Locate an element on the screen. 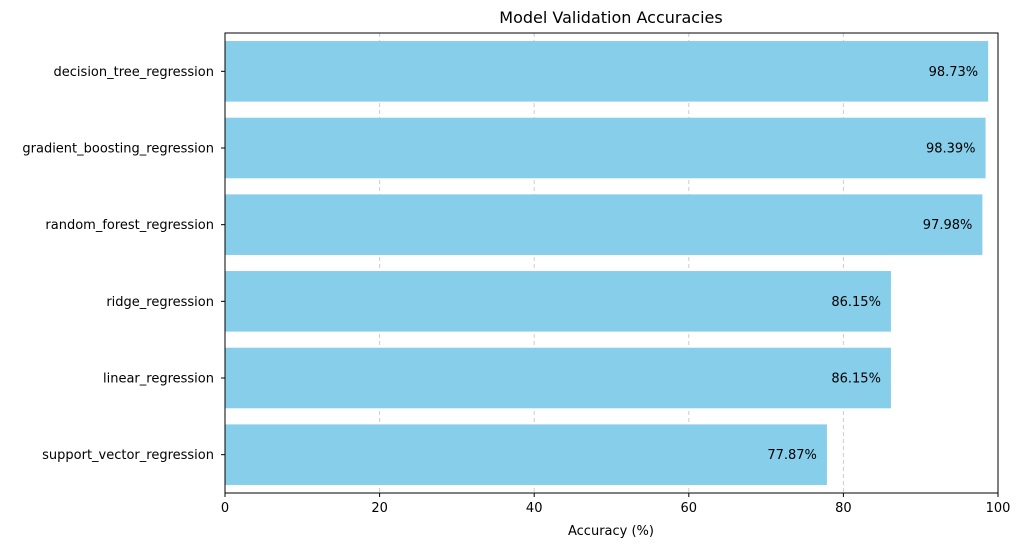 The width and height of the screenshot is (1022, 547). bar-decision_tree_regression is located at coordinates (607, 71).